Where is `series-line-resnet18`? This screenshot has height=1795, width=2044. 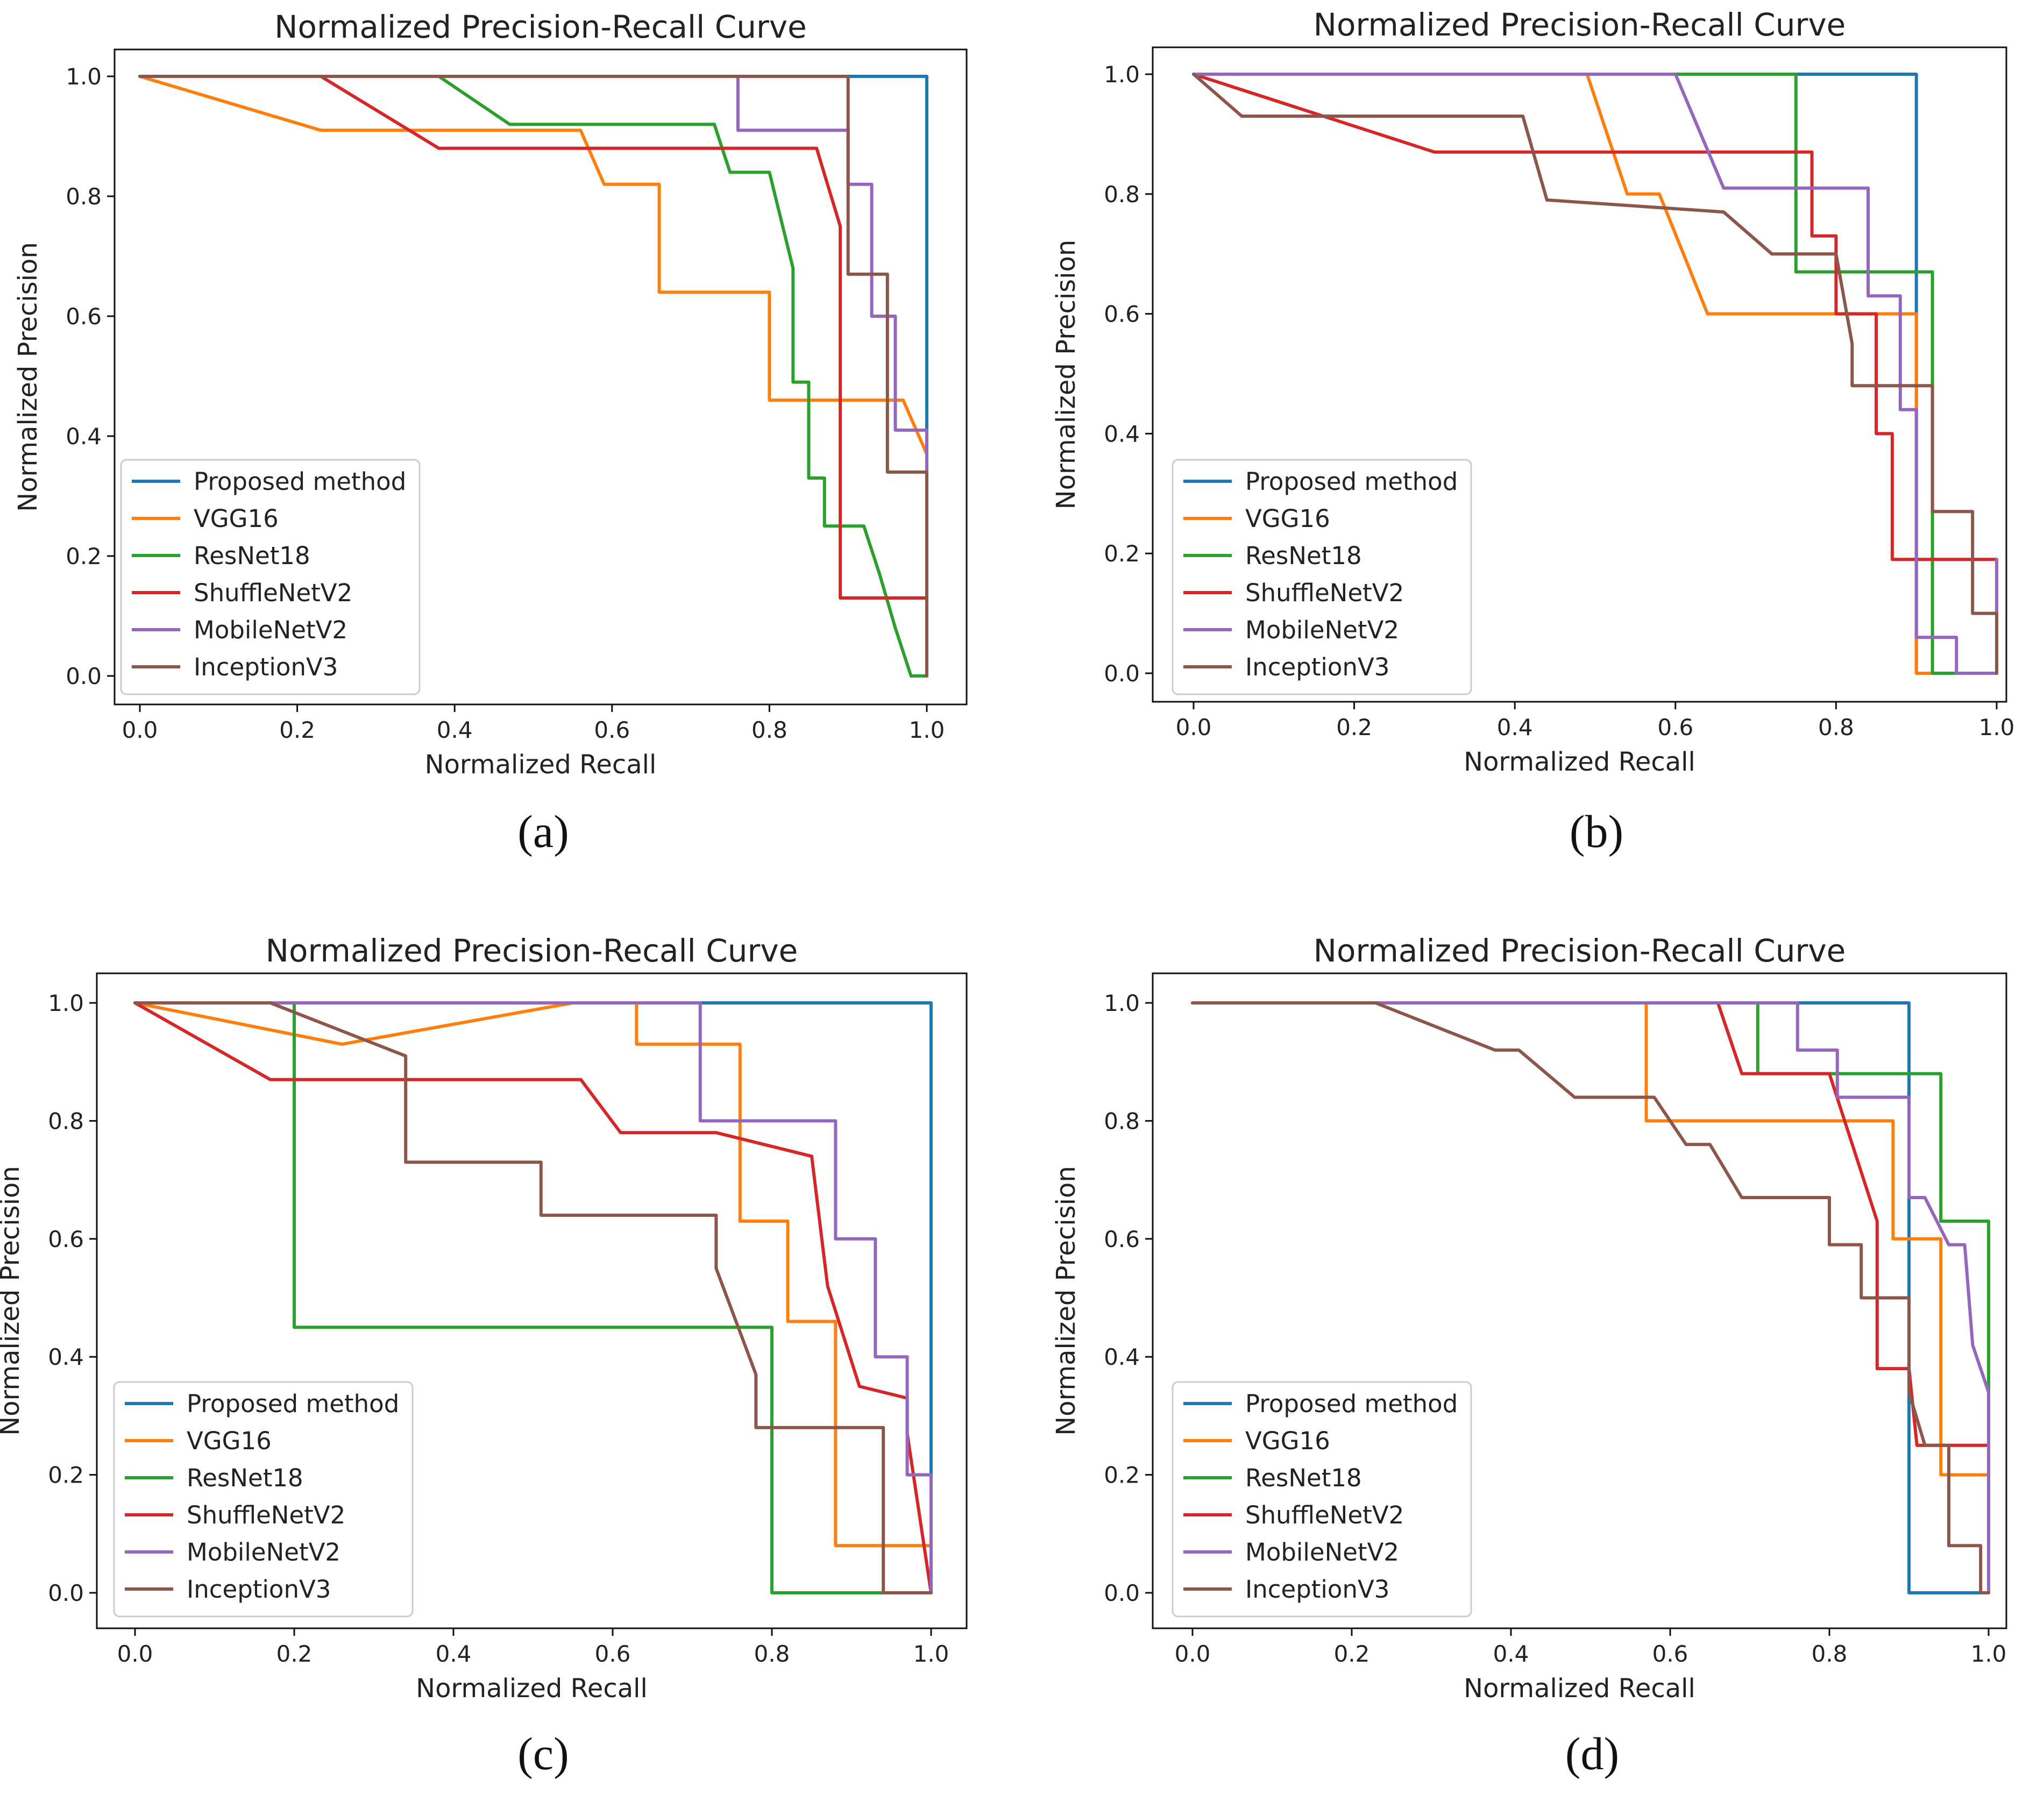
series-line-resnet18 is located at coordinates (533, 377).